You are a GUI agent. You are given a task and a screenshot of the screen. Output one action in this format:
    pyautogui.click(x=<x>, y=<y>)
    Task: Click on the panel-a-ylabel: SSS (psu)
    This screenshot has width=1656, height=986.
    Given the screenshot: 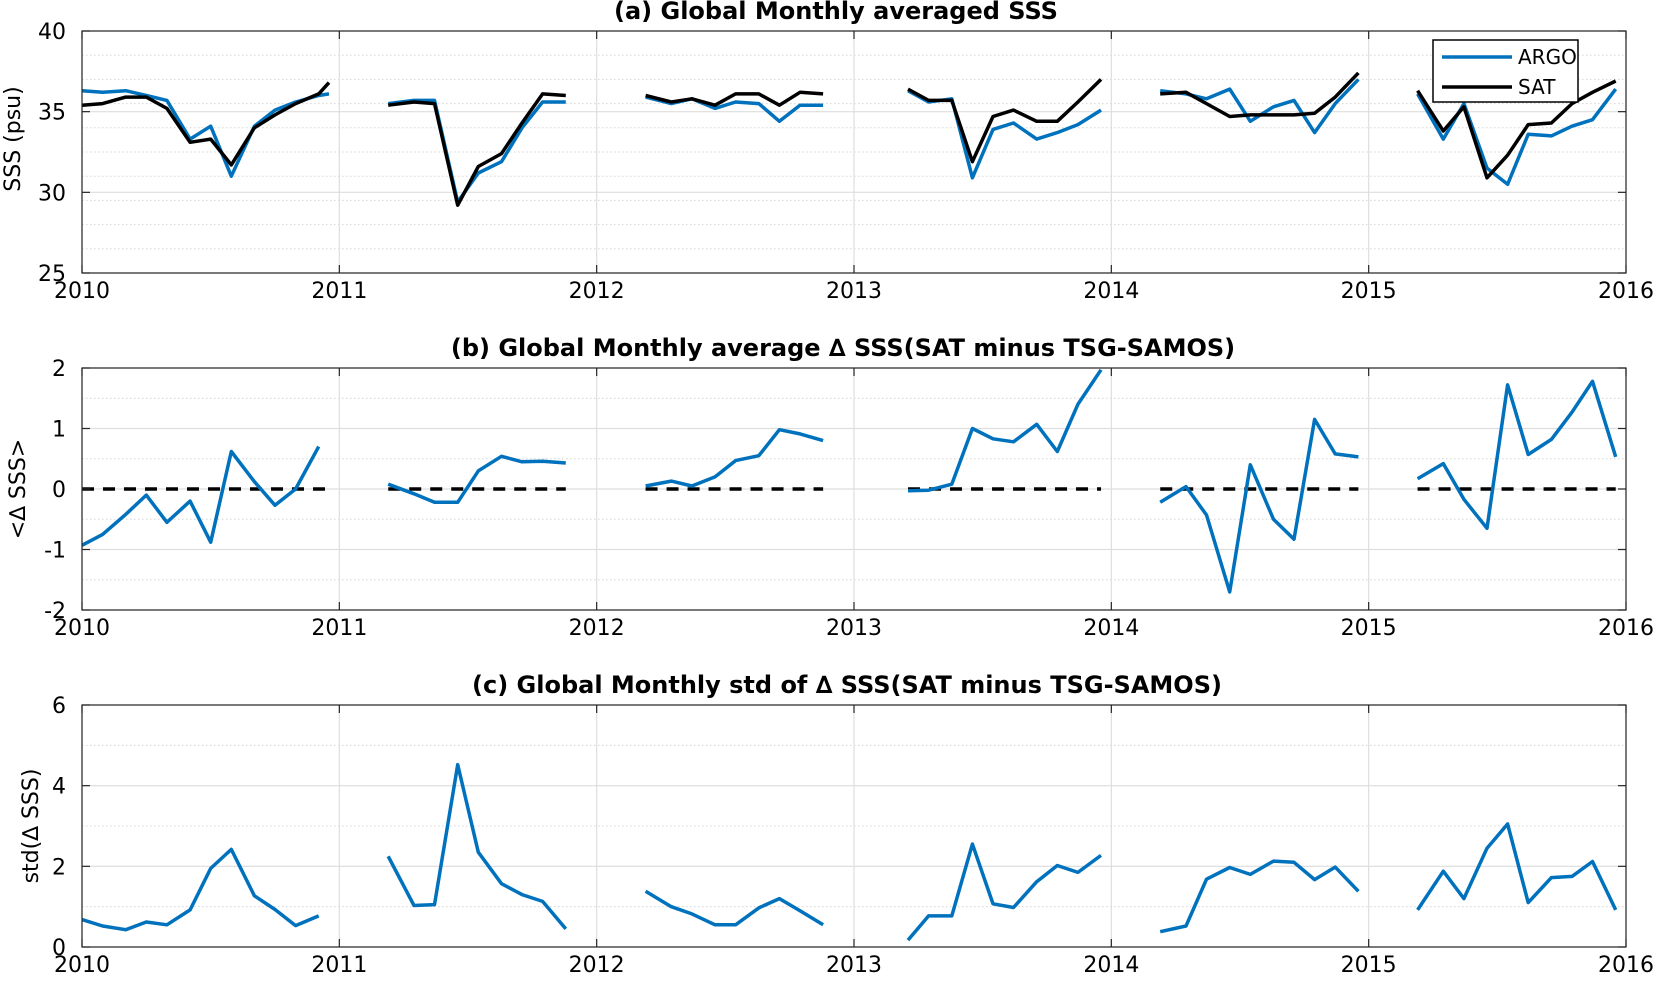 What is the action you would take?
    pyautogui.click(x=13, y=138)
    